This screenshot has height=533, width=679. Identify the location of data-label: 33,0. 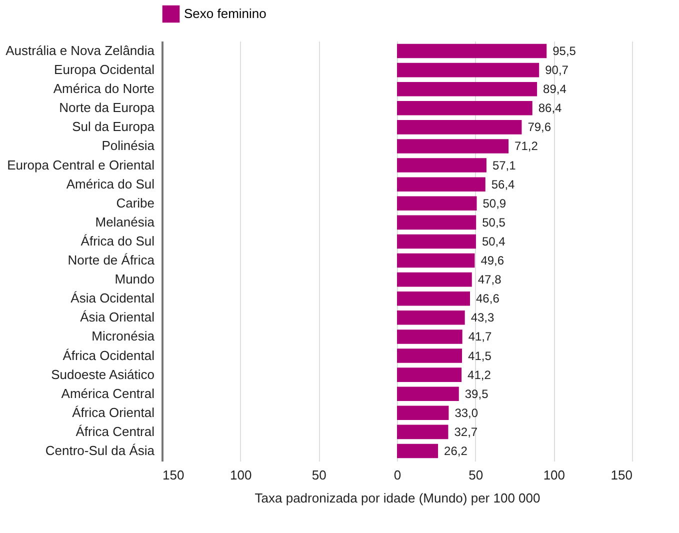
(466, 413).